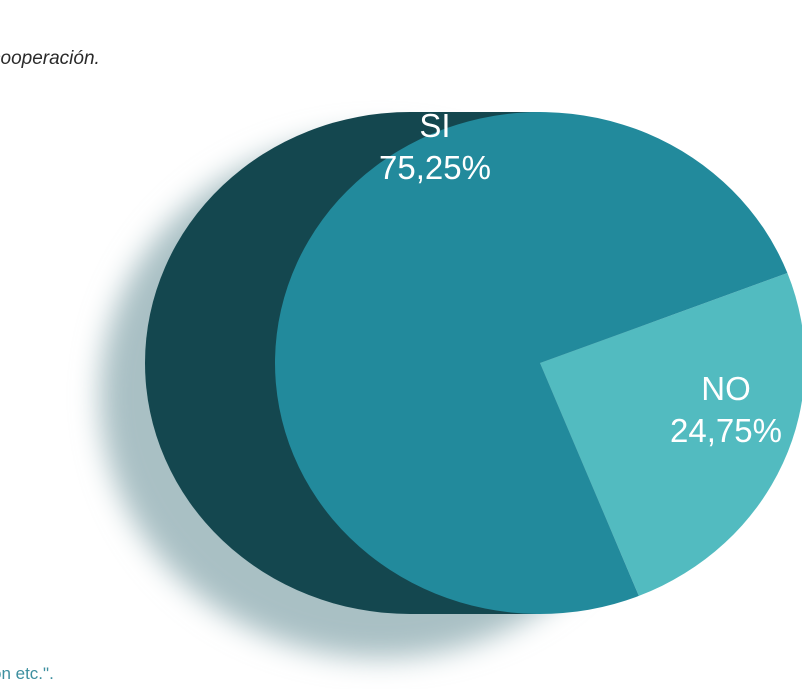 This screenshot has height=689, width=802. I want to click on slice-label-no: NO, so click(726, 388).